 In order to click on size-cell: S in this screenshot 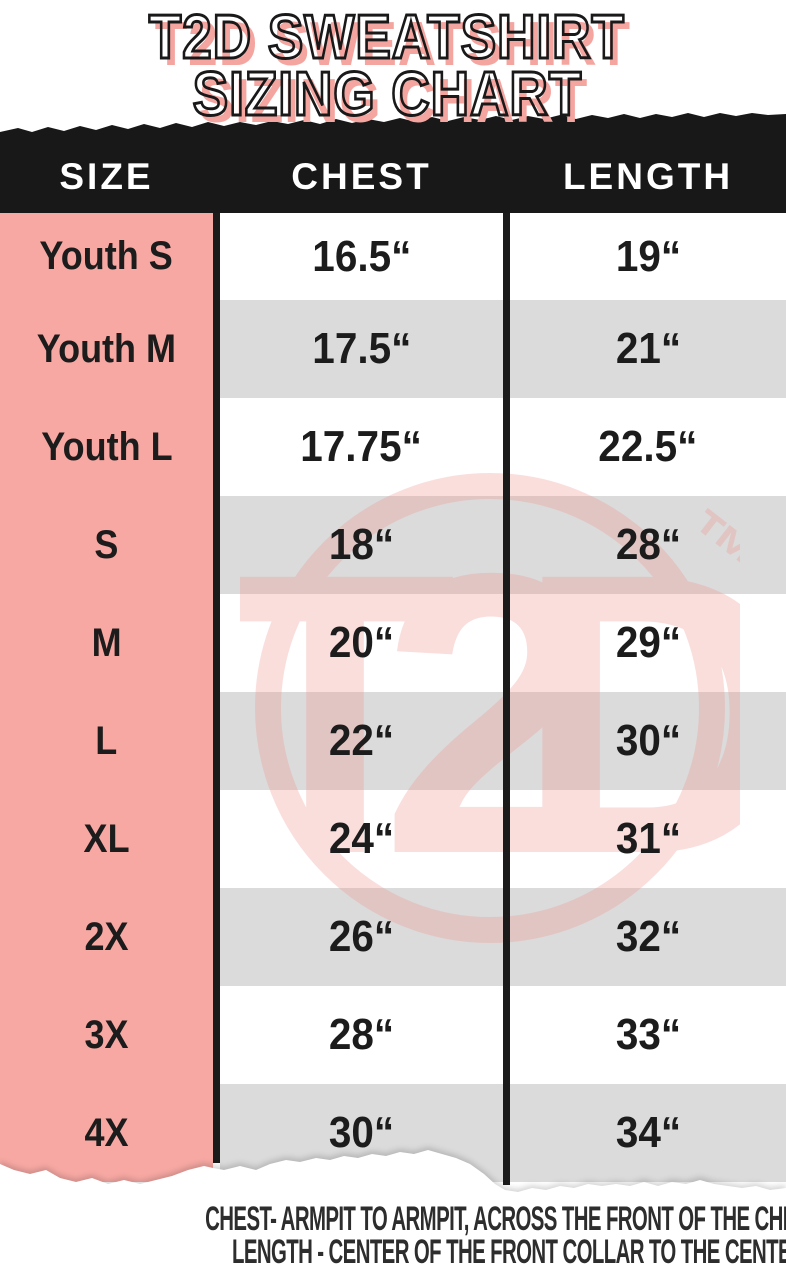, I will do `click(106, 545)`.